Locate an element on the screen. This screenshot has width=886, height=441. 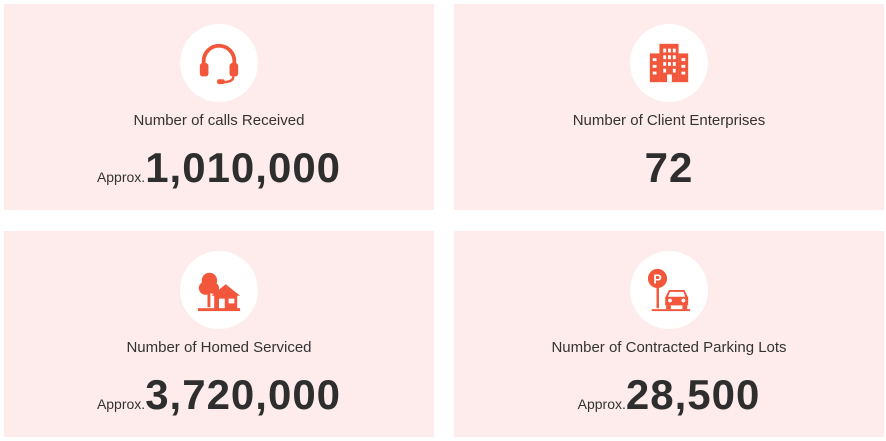
headset-icon is located at coordinates (219, 64).